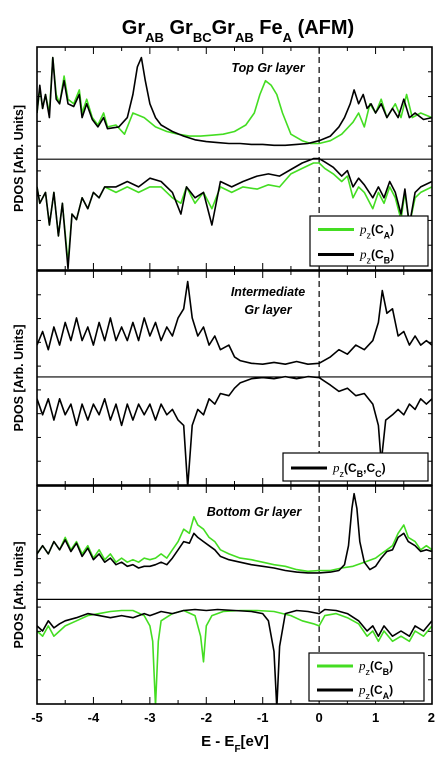  Describe the element at coordinates (268, 68) in the screenshot. I see `panel-annotation: Top Gr layer` at that location.